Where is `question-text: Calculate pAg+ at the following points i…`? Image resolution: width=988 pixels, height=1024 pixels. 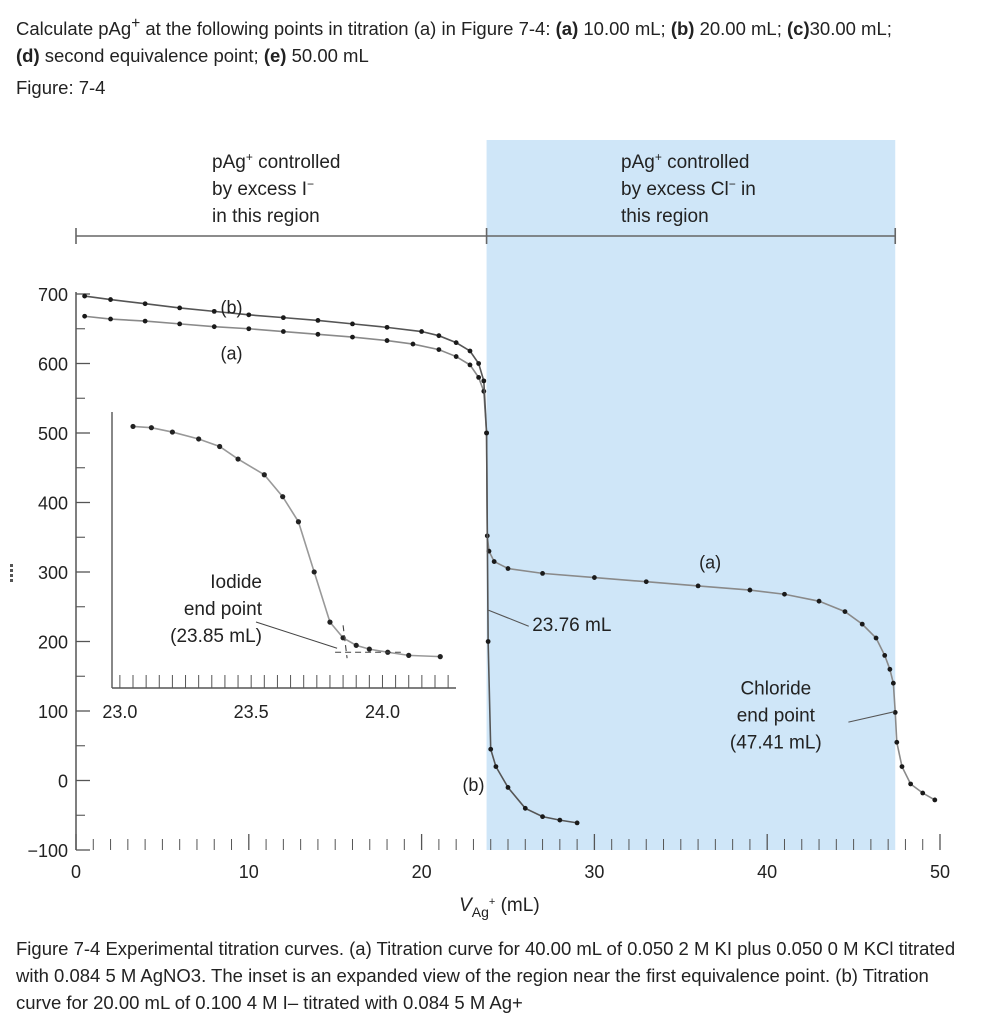 question-text: Calculate pAg+ at the following points i… is located at coordinates (496, 39).